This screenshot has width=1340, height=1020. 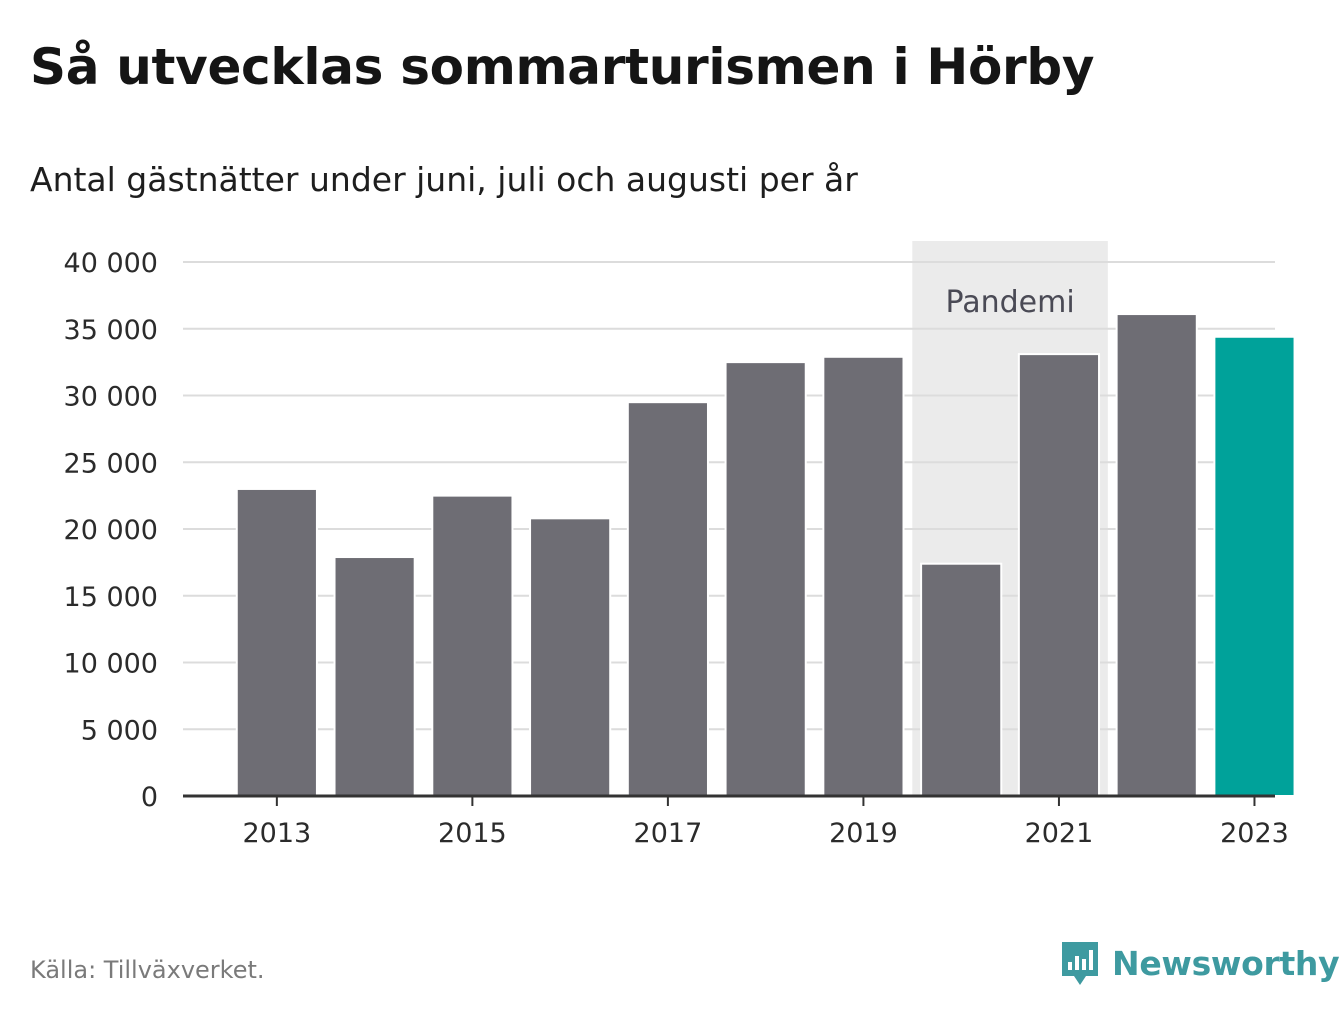 I want to click on y-tick-label: 35 000, so click(x=111, y=330).